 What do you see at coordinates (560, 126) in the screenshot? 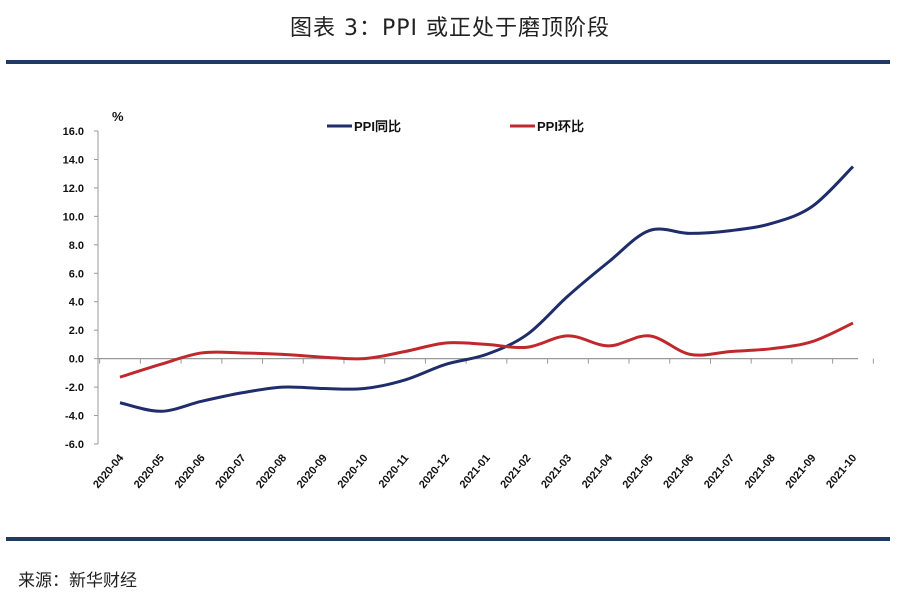
I see `legend-label-mom: PPI环比` at bounding box center [560, 126].